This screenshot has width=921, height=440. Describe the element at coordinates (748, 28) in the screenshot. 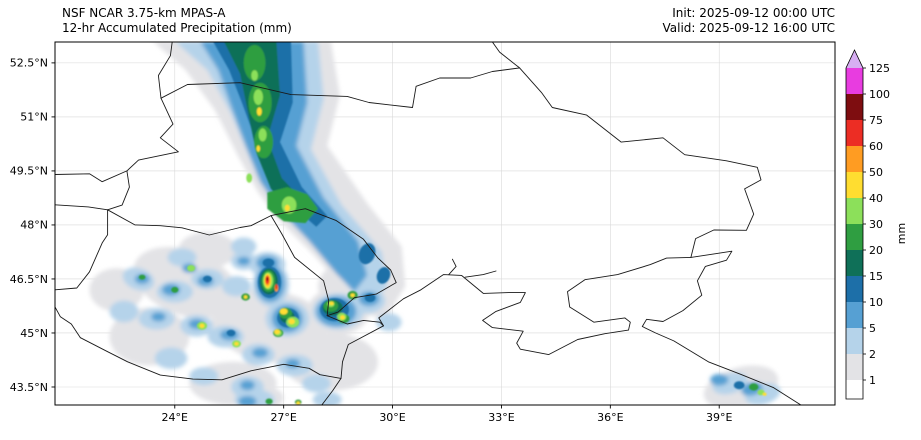

I see `valid-time: Valid: 2025-09-12 16:00 UTC` at that location.